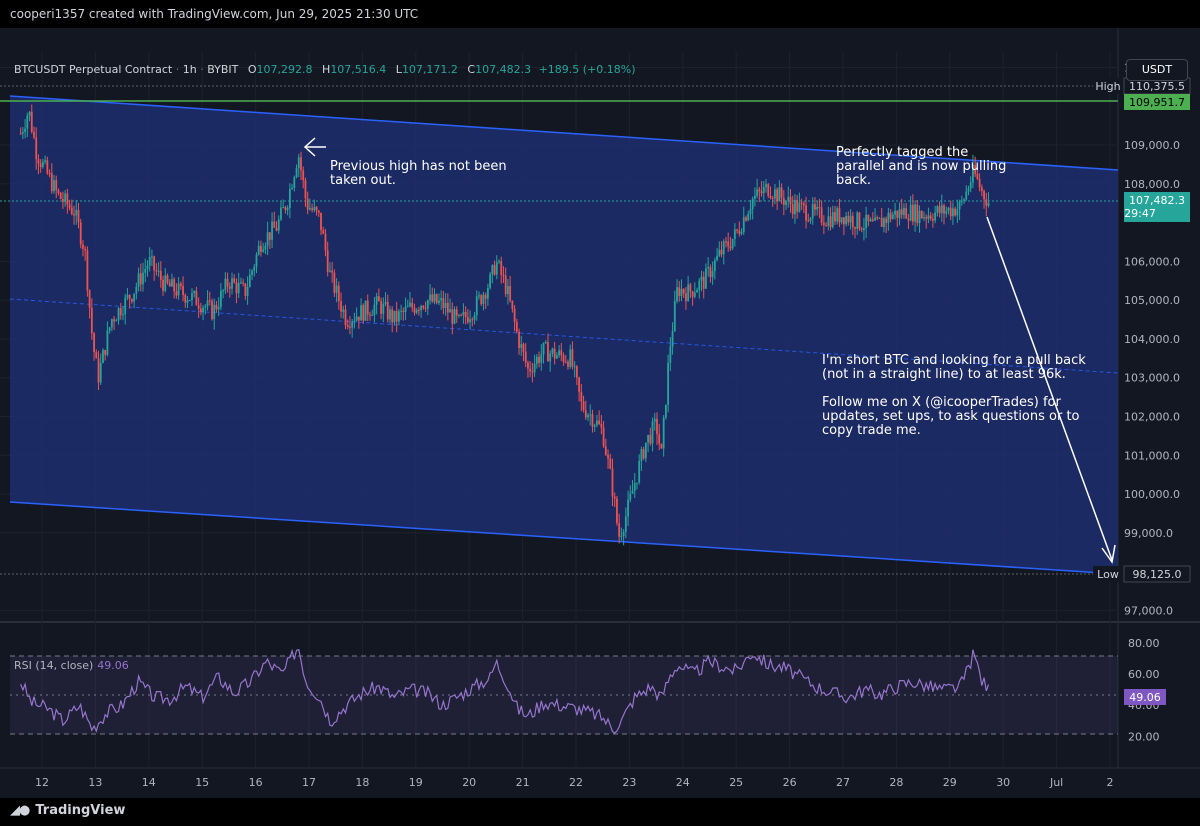 The image size is (1200, 826). What do you see at coordinates (416, 782) in the screenshot?
I see `time-tick-label: 19` at bounding box center [416, 782].